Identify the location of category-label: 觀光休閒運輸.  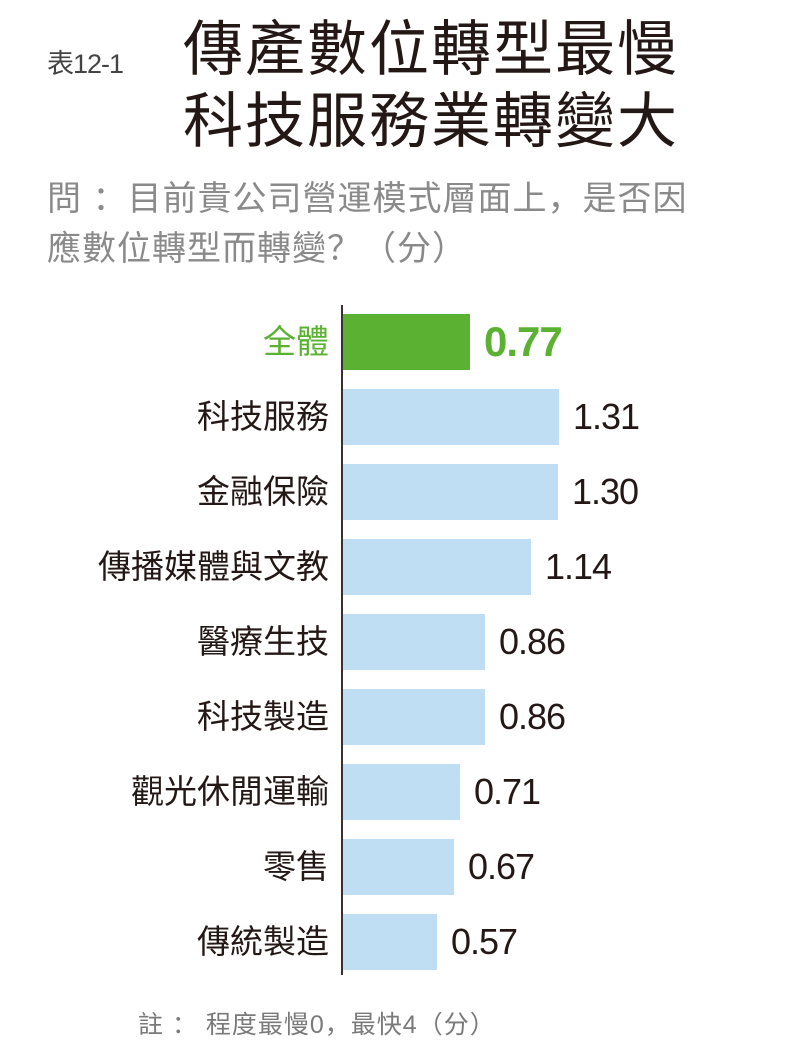
(230, 791).